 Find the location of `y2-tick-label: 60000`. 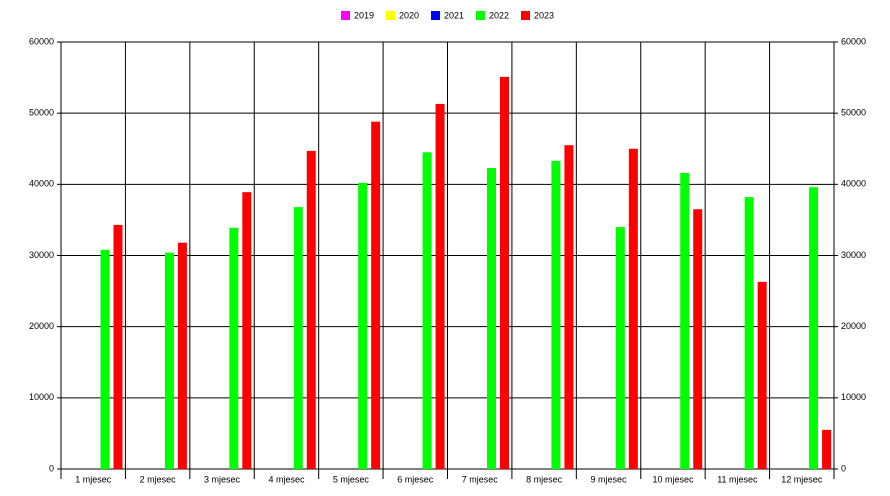

y2-tick-label: 60000 is located at coordinates (853, 41).